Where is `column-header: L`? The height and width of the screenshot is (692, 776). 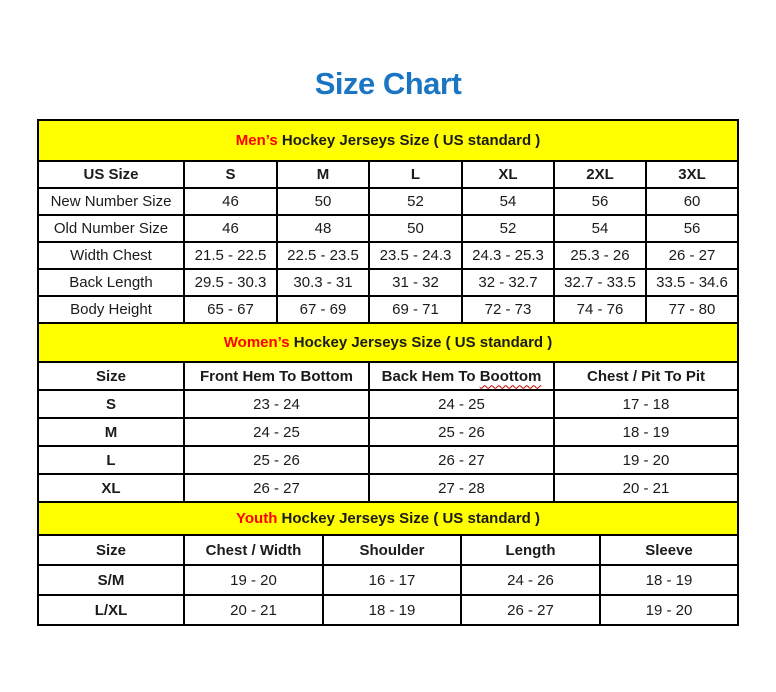
column-header: L is located at coordinates (415, 174).